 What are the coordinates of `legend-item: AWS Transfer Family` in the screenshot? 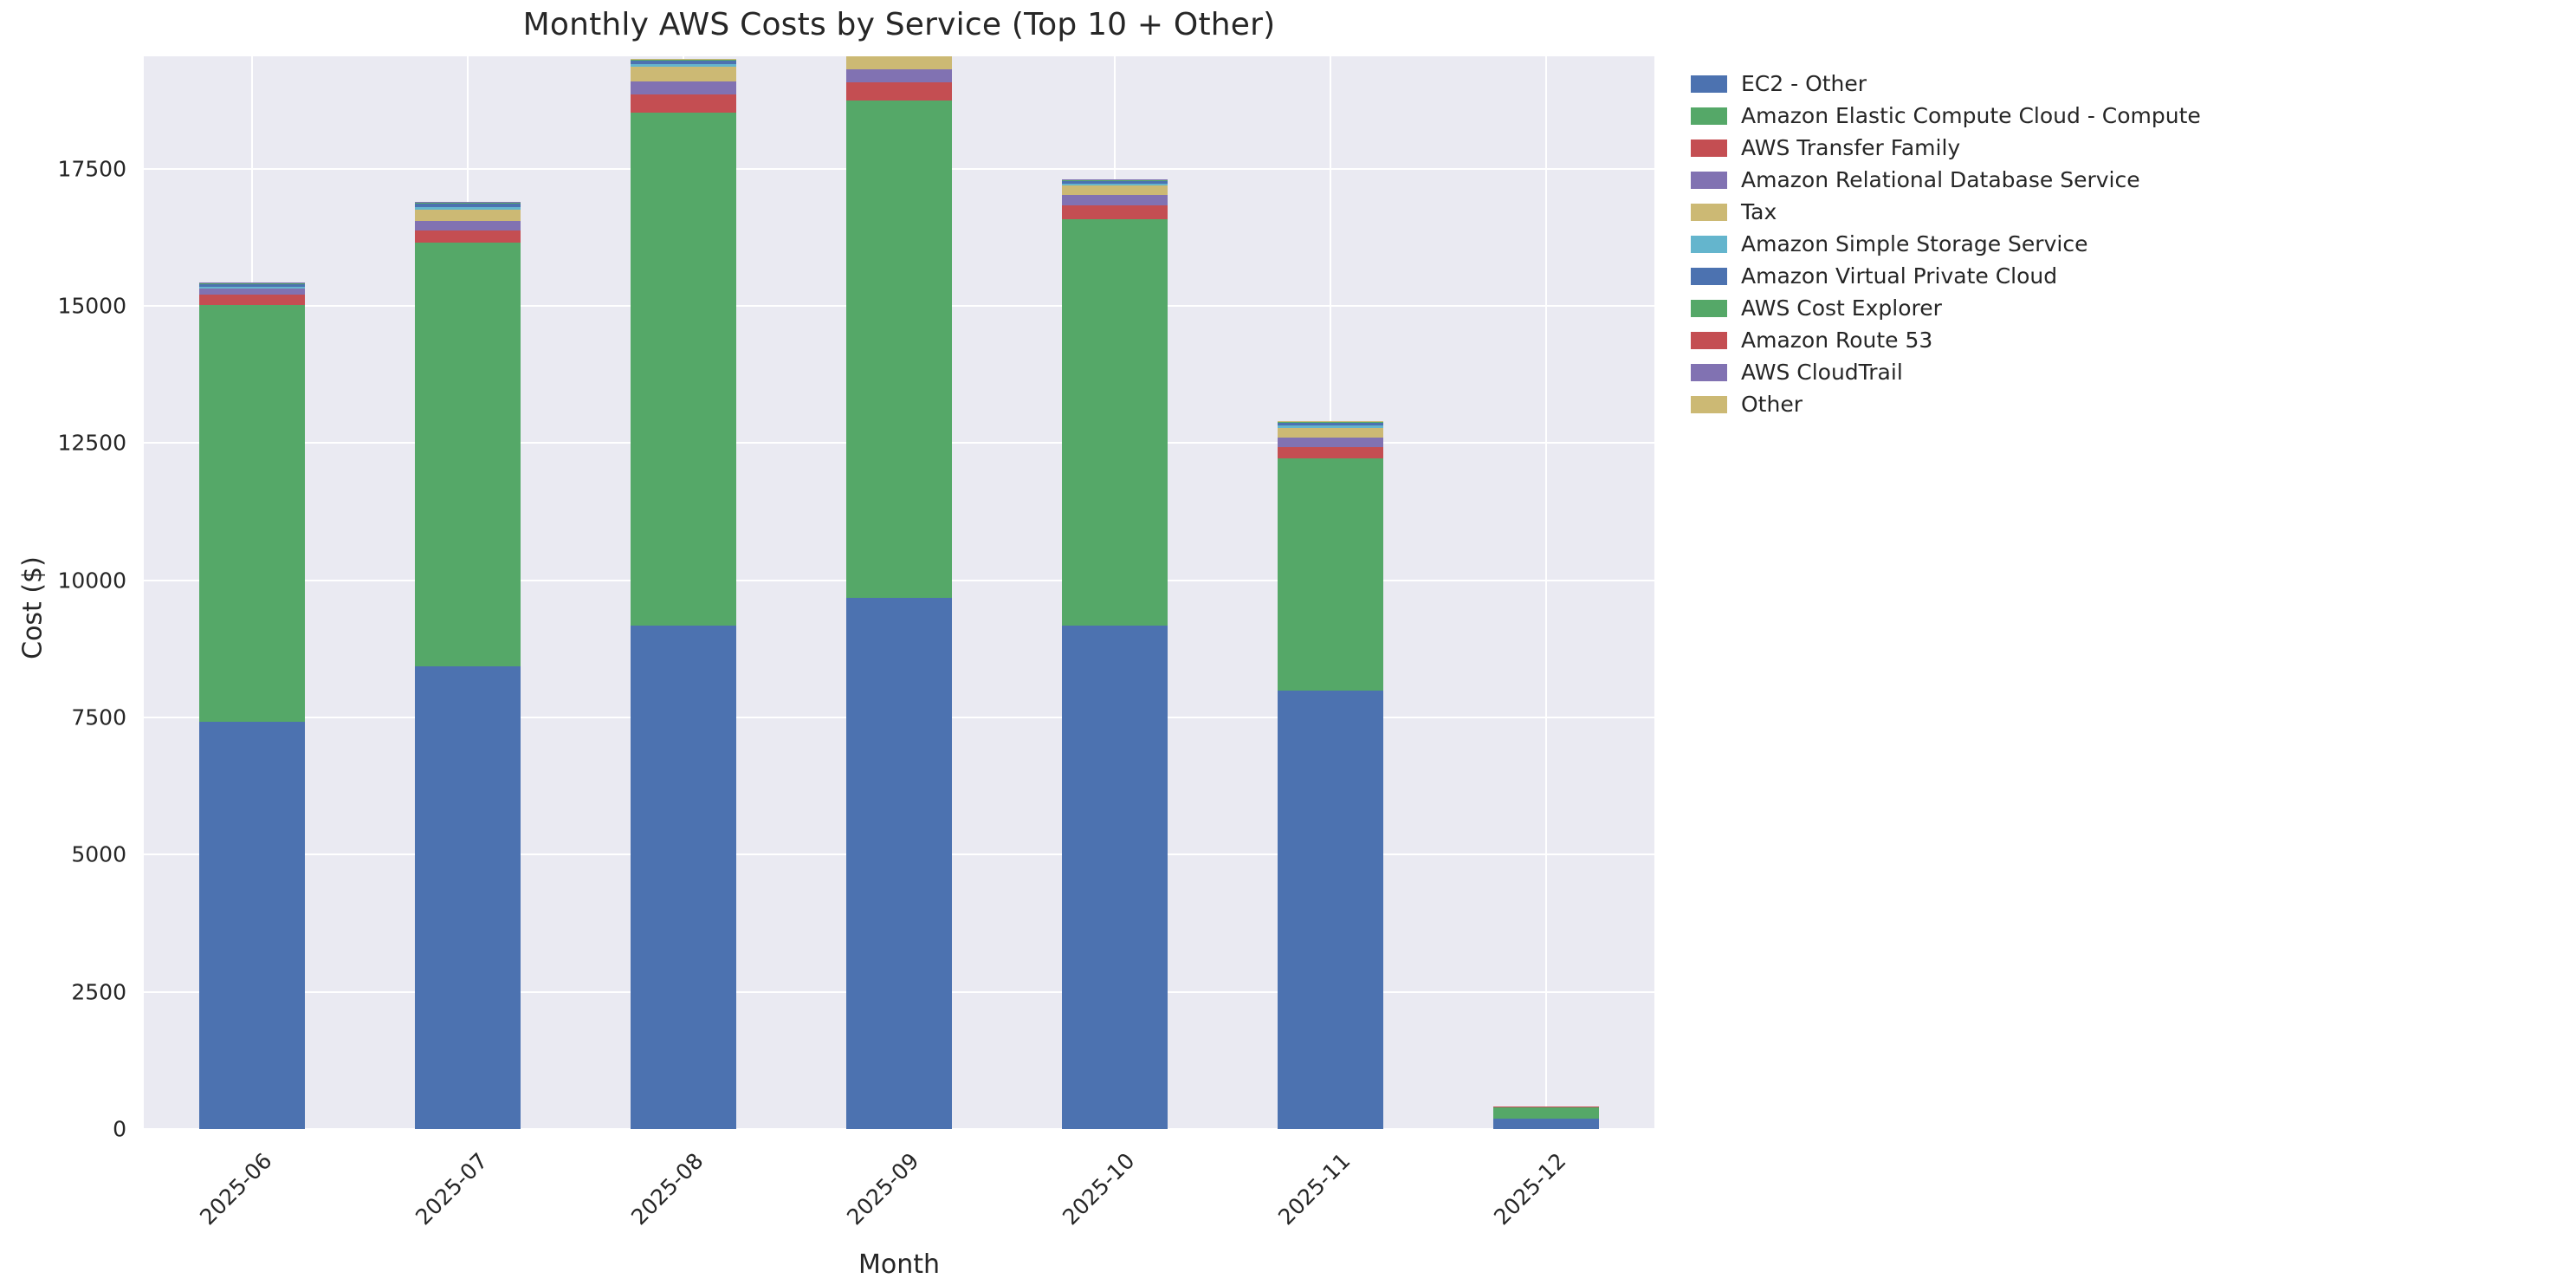 It's located at (2124, 148).